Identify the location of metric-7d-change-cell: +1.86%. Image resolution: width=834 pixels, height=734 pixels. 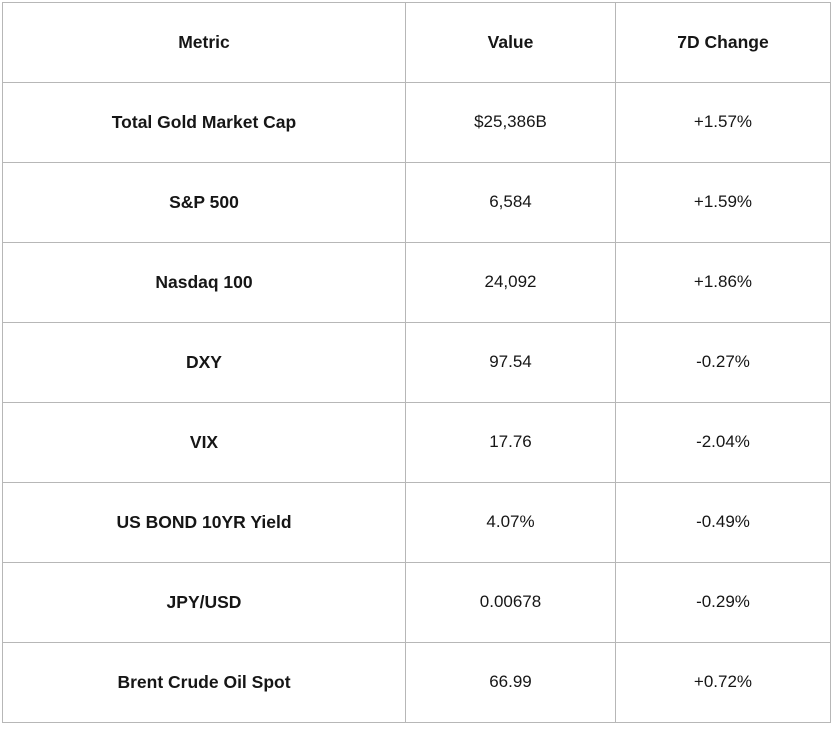
(723, 282).